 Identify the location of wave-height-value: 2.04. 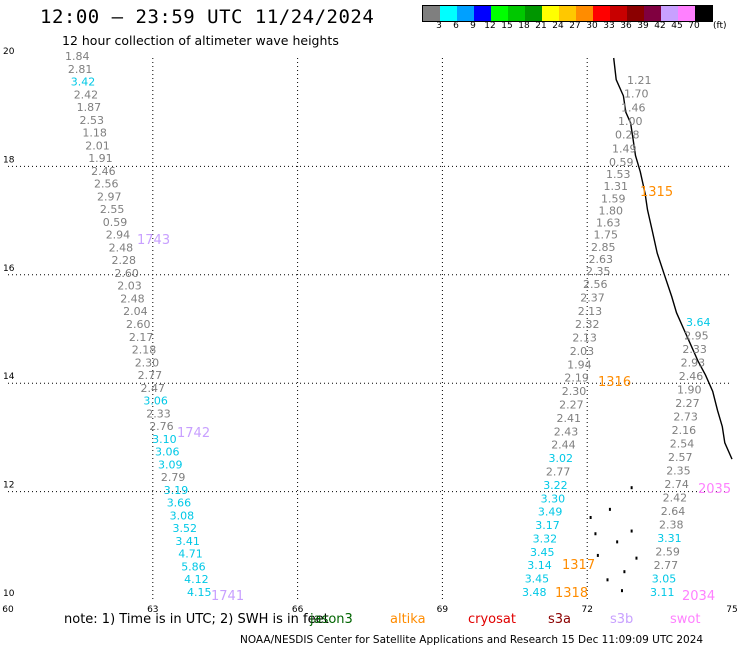
(135, 311).